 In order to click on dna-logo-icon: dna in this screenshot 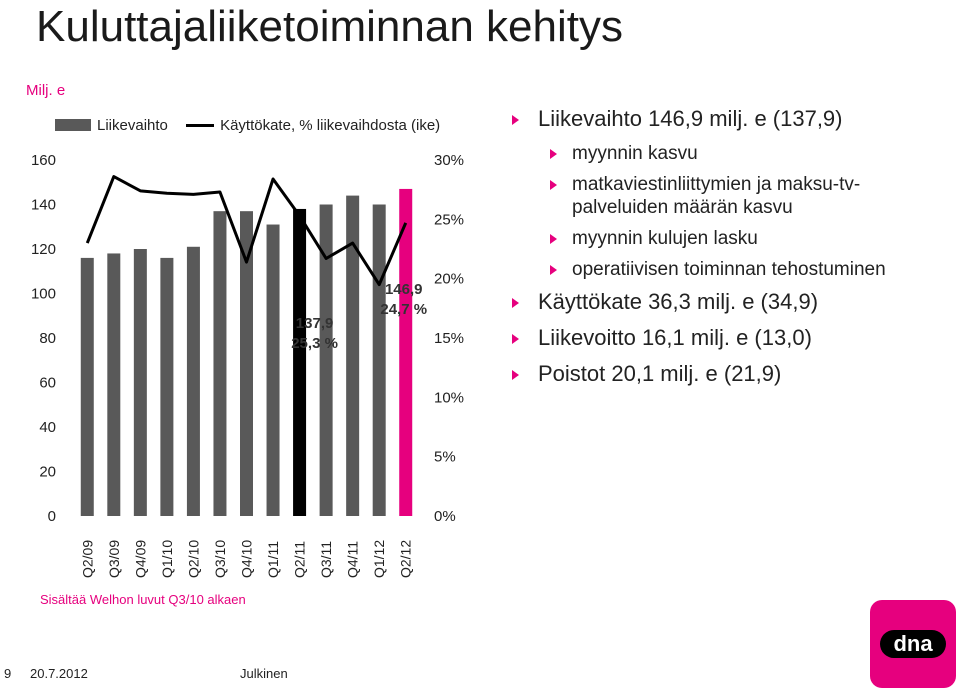, I will do `click(913, 644)`.